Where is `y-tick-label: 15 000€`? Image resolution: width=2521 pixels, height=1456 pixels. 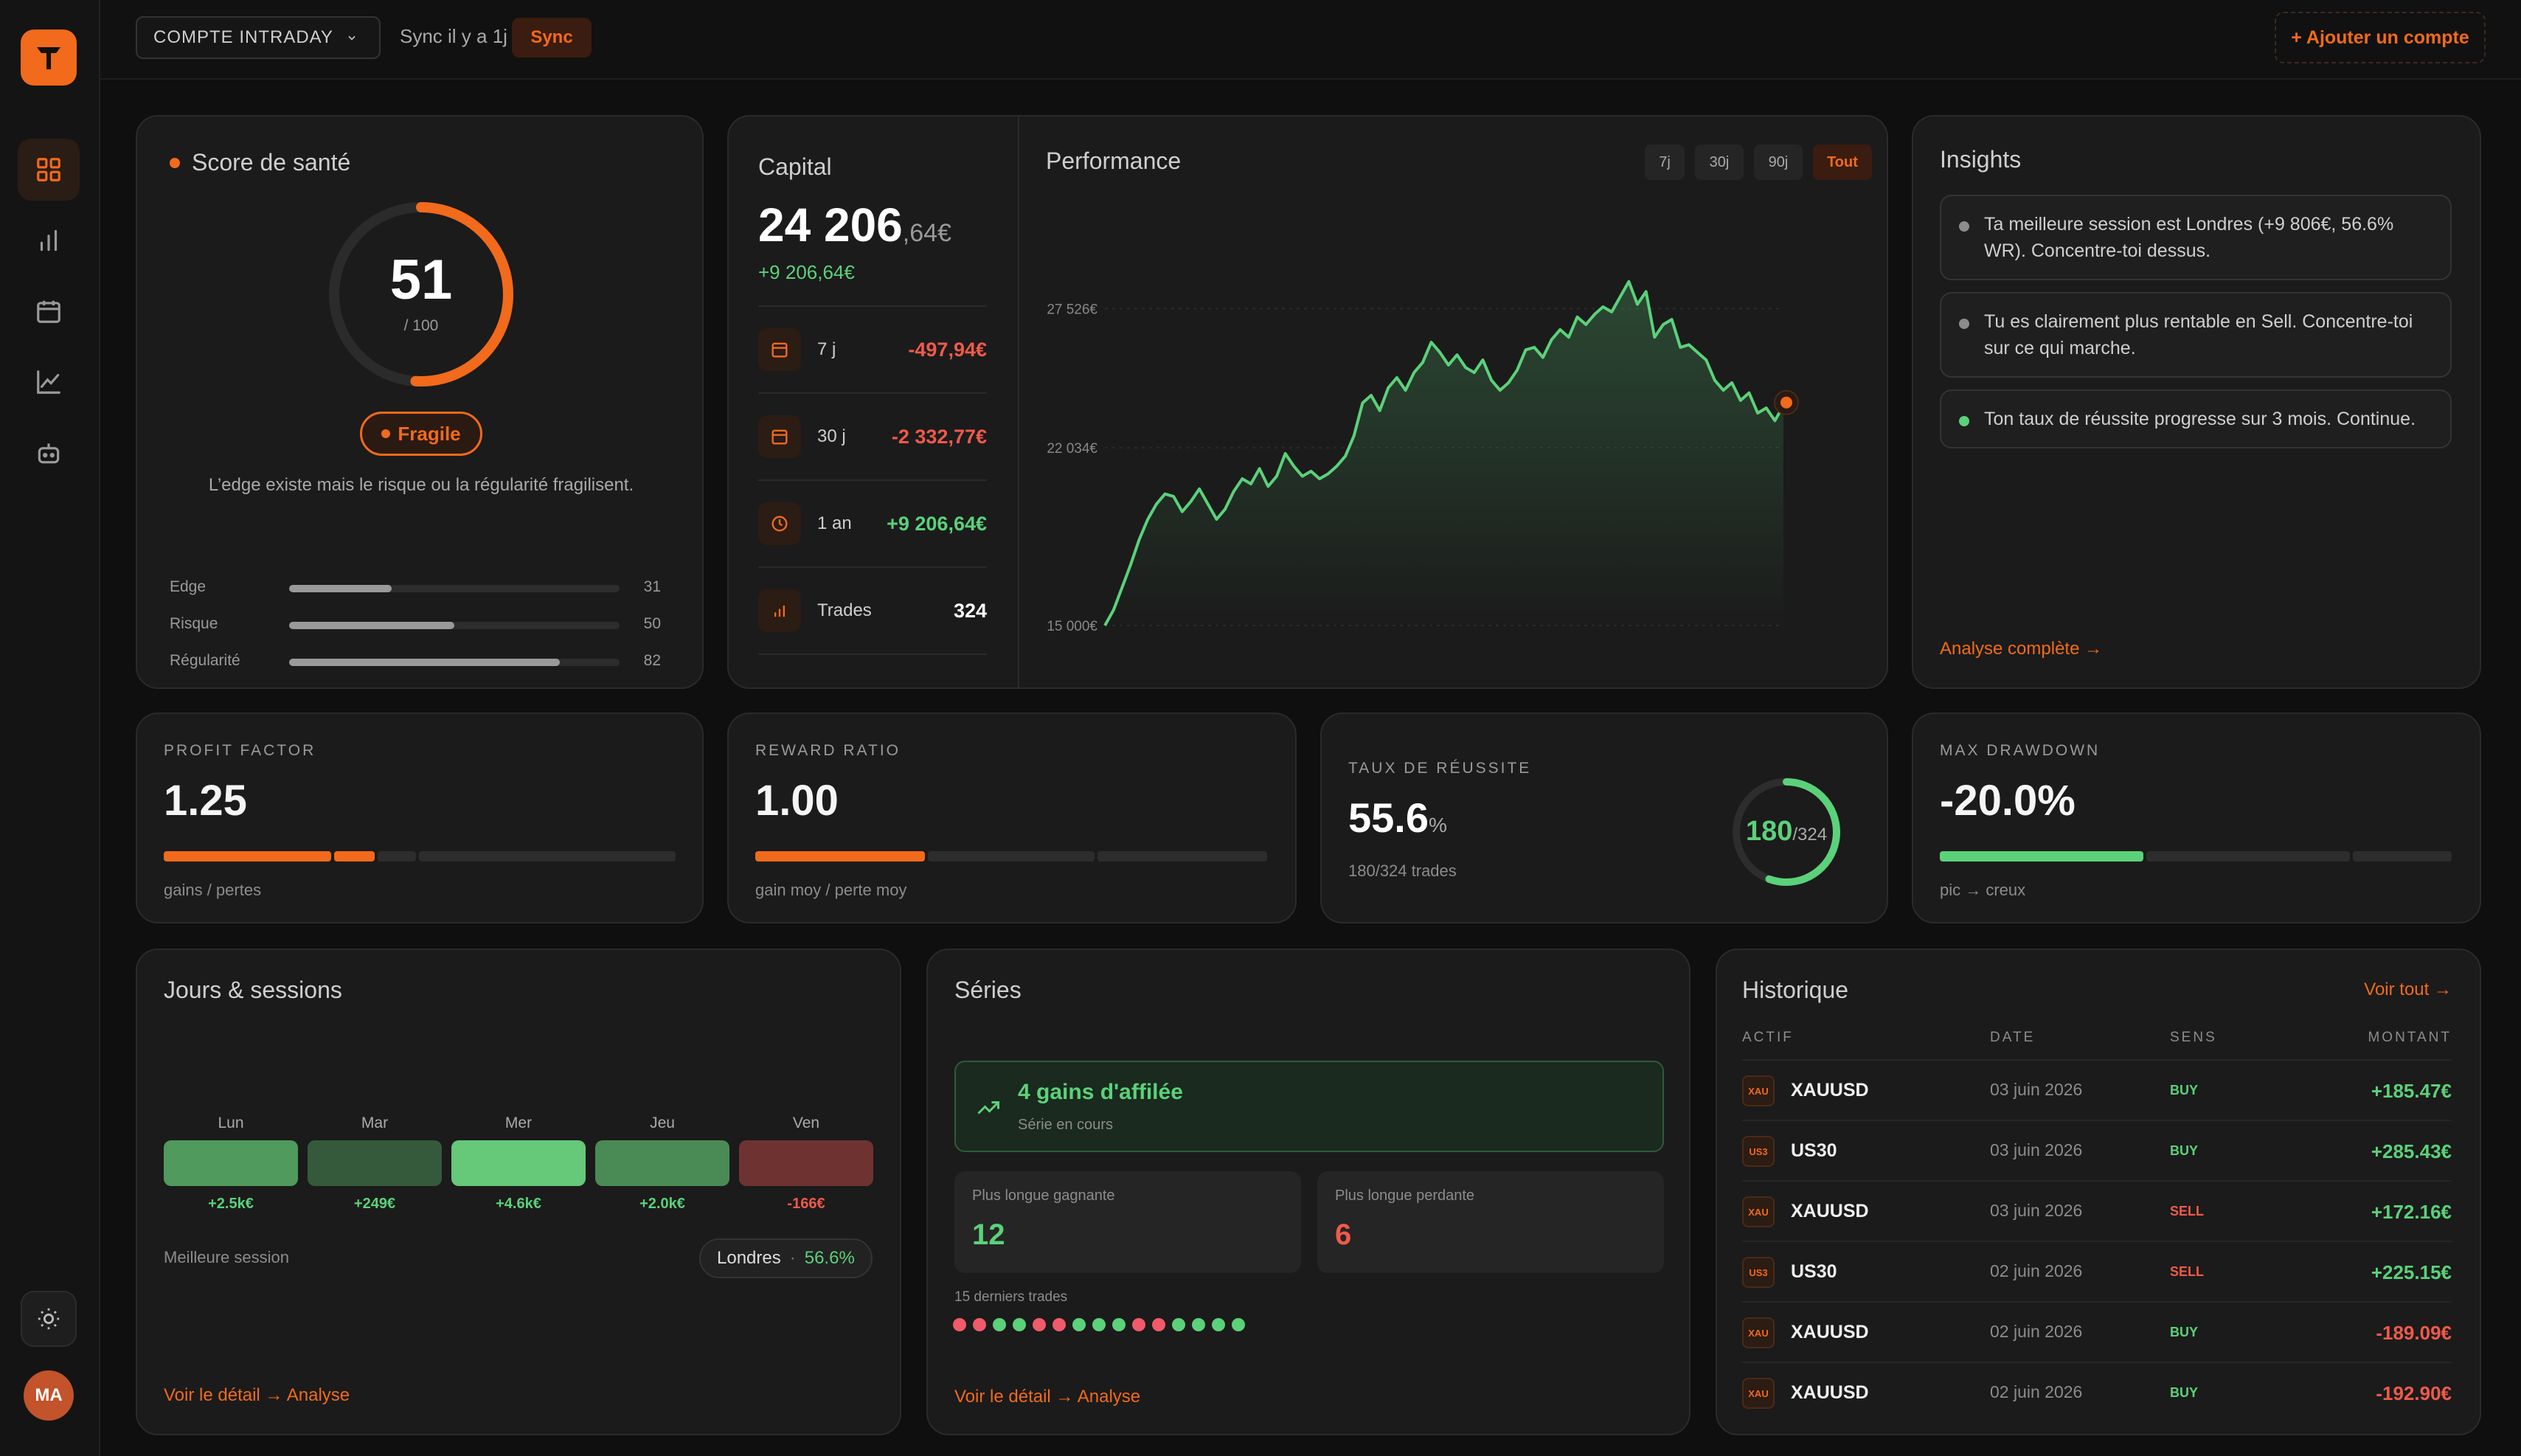 y-tick-label: 15 000€ is located at coordinates (1072, 626).